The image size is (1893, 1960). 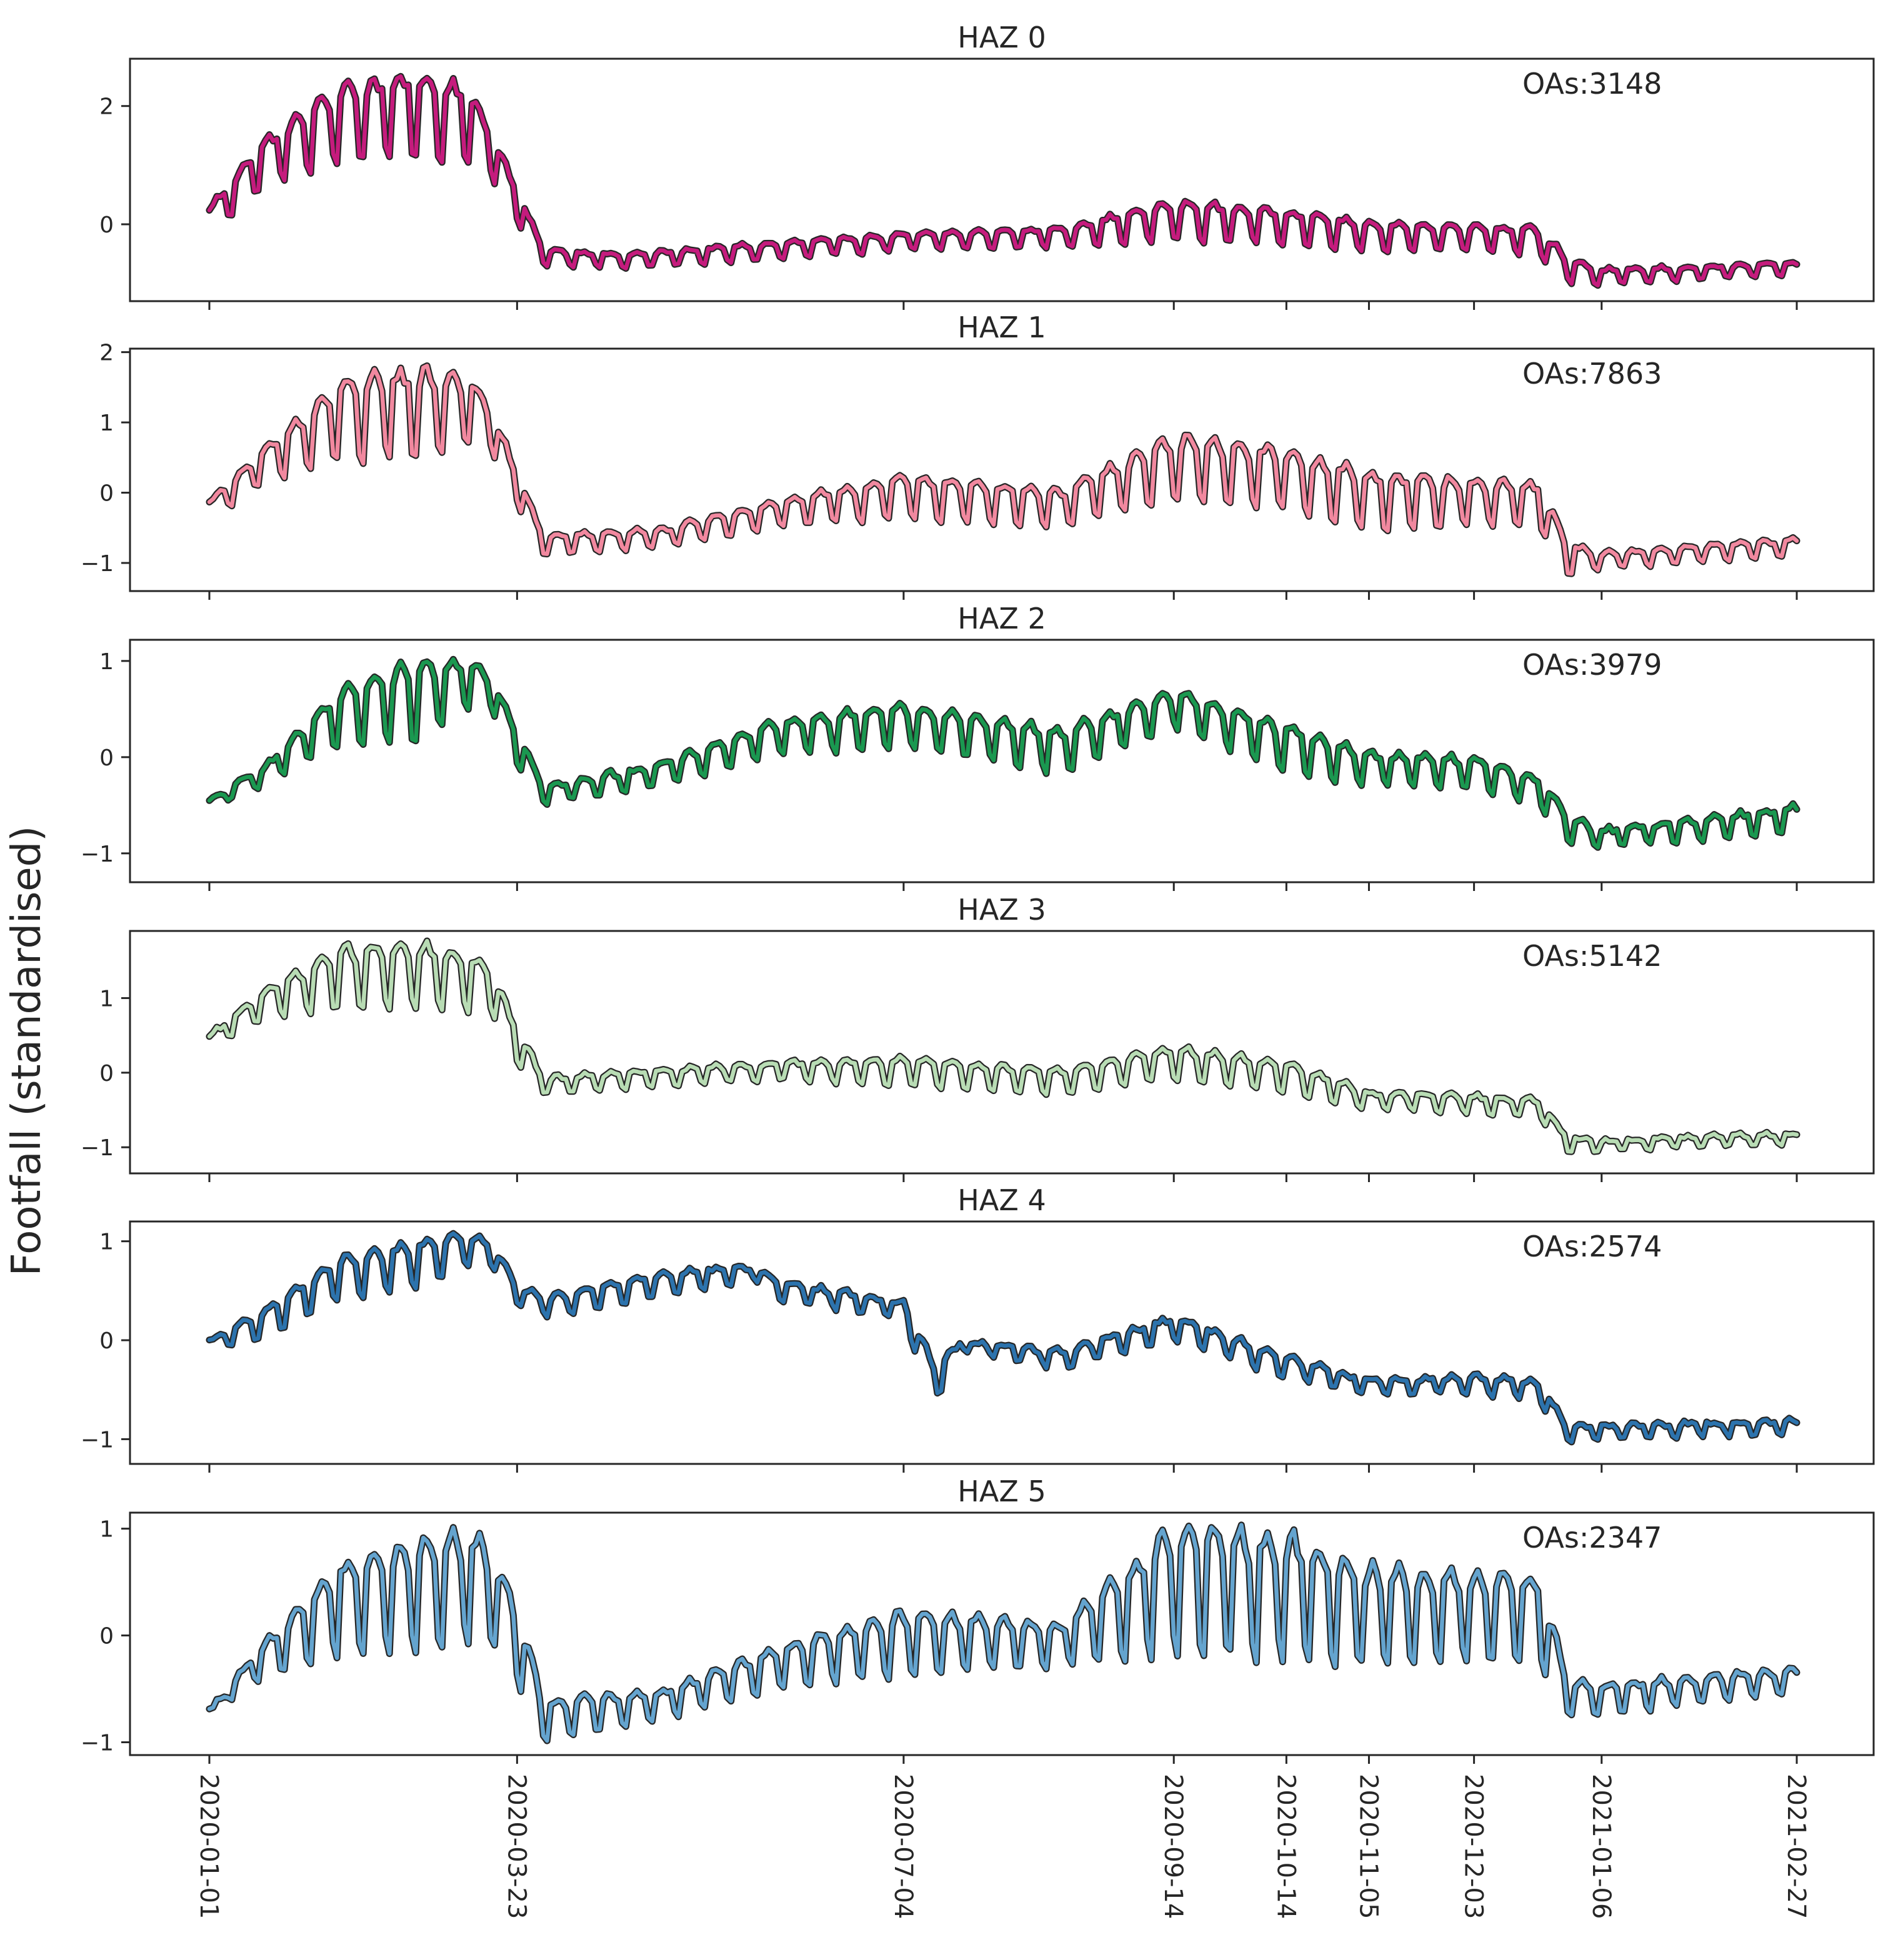 I want to click on panel-haz-3: HAZ 3 OAs:5142 −1 0 1, so click(x=978, y=1037).